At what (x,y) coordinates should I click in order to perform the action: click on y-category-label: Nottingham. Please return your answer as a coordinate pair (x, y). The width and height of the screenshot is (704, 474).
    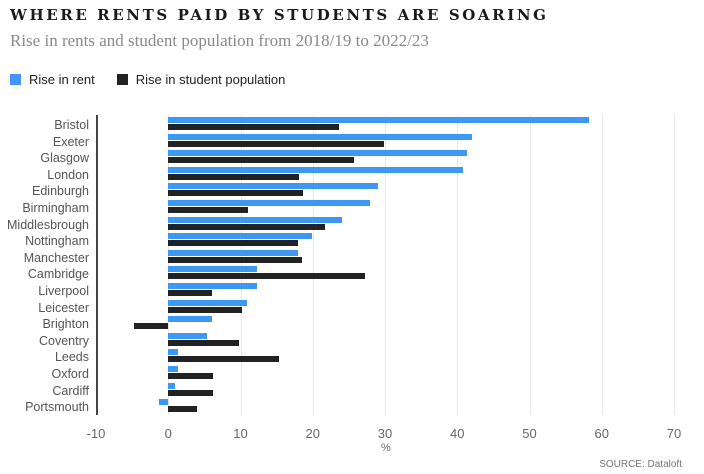
    Looking at the image, I should click on (57, 241).